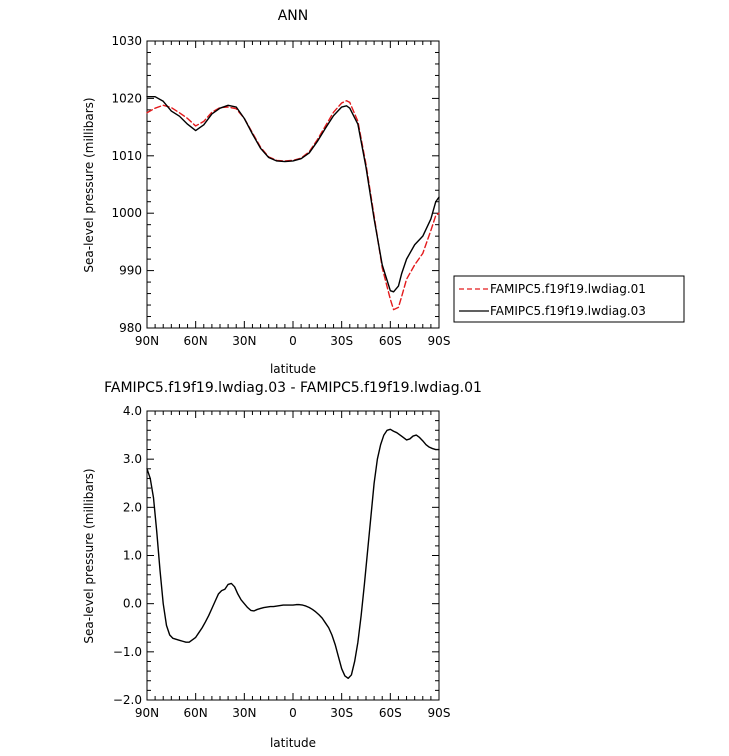 The width and height of the screenshot is (729, 756). What do you see at coordinates (132, 411) in the screenshot?
I see `bottom-ytick-label: 4.0` at bounding box center [132, 411].